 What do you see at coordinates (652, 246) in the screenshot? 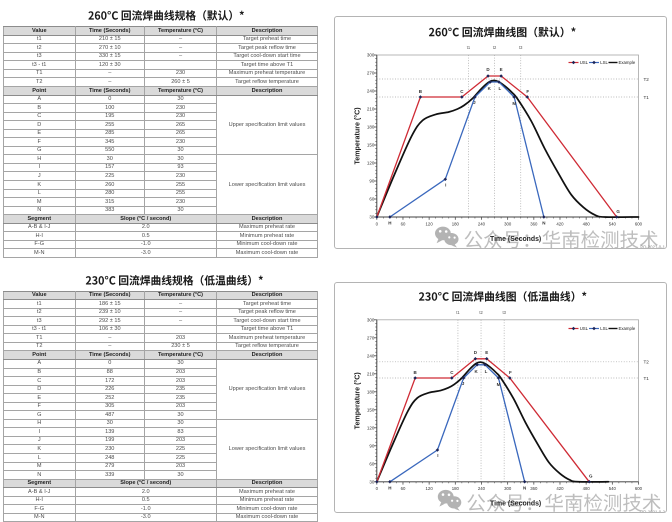
I see `svg-text: PD-2021-0-1` at bounding box center [652, 246].